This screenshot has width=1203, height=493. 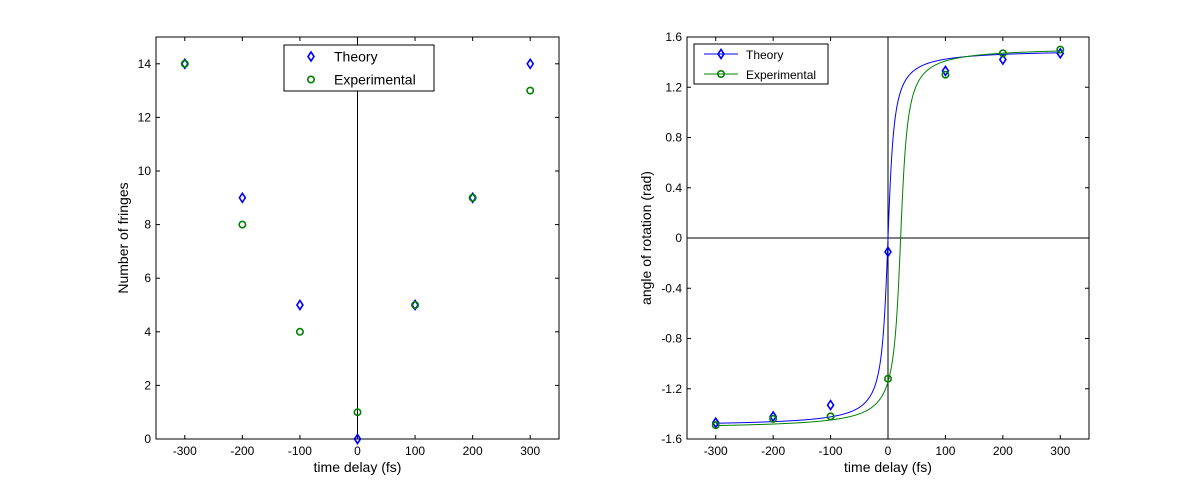 I want to click on y-tick-label: -1.6, so click(x=671, y=439).